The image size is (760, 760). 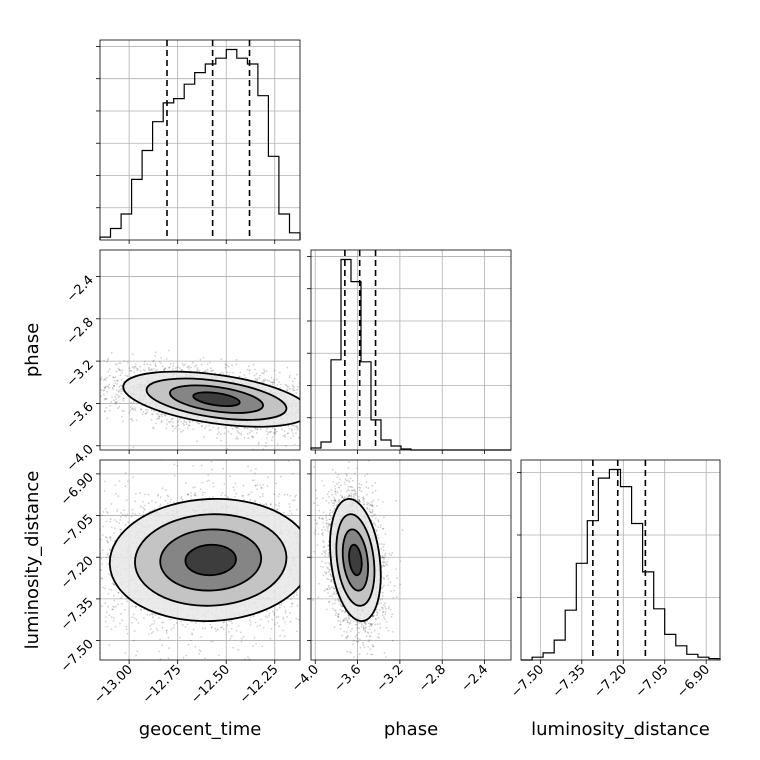 I want to click on hist-panel-luminosity_distance, so click(x=619, y=560).